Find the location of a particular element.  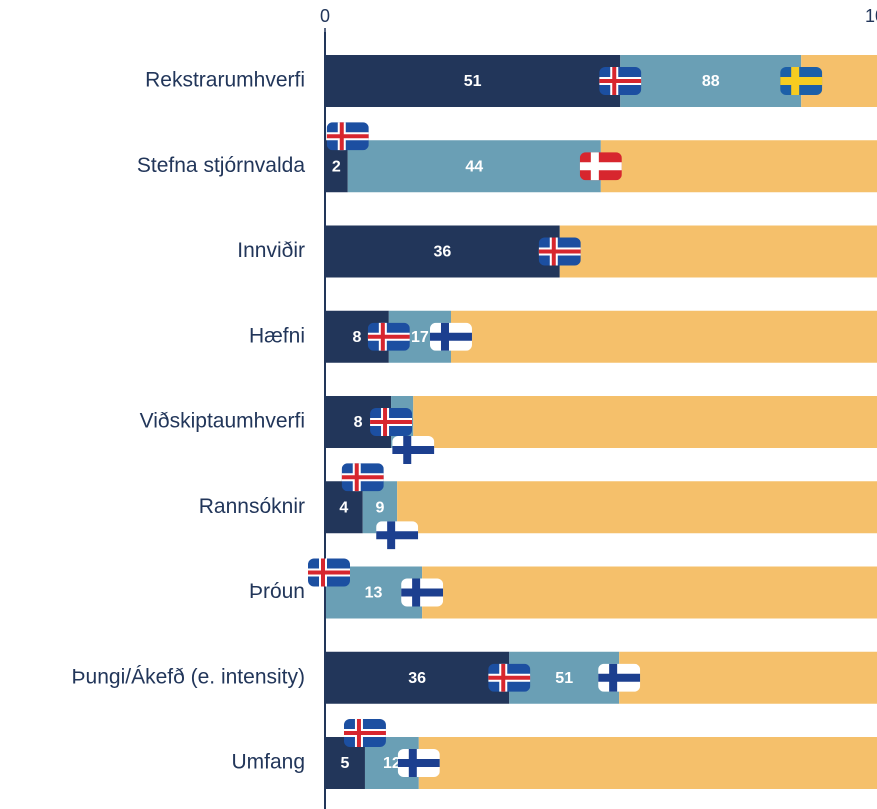

category-label: Hæfni is located at coordinates (277, 335).